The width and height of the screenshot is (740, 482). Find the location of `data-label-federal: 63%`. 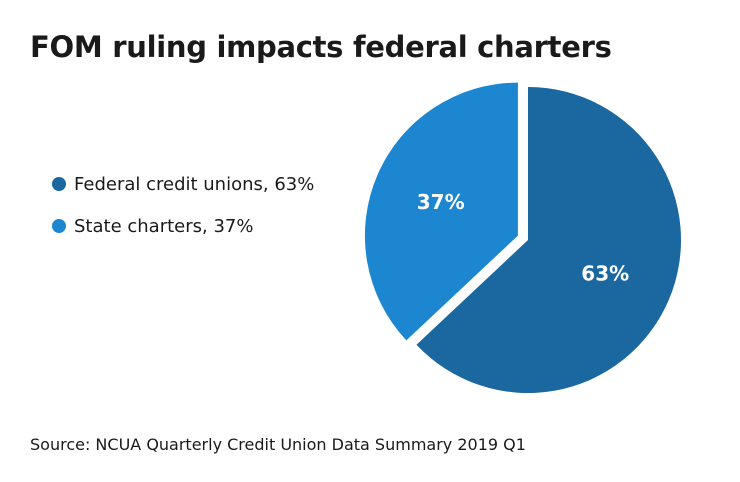

data-label-federal: 63% is located at coordinates (605, 273).